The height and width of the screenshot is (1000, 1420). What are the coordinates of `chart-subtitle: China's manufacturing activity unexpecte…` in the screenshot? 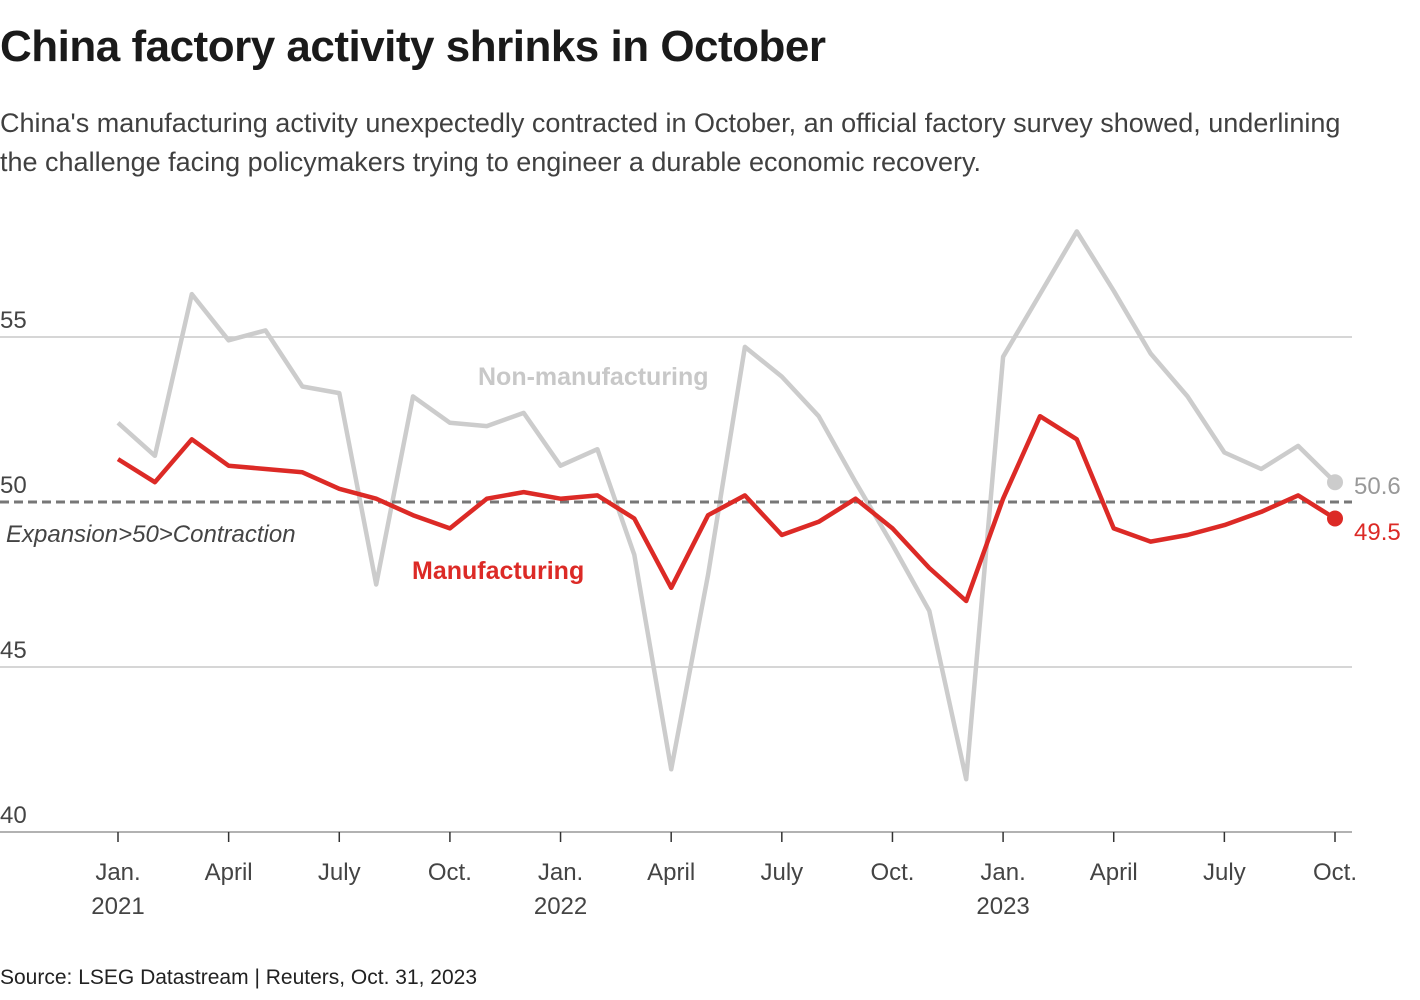 It's located at (670, 142).